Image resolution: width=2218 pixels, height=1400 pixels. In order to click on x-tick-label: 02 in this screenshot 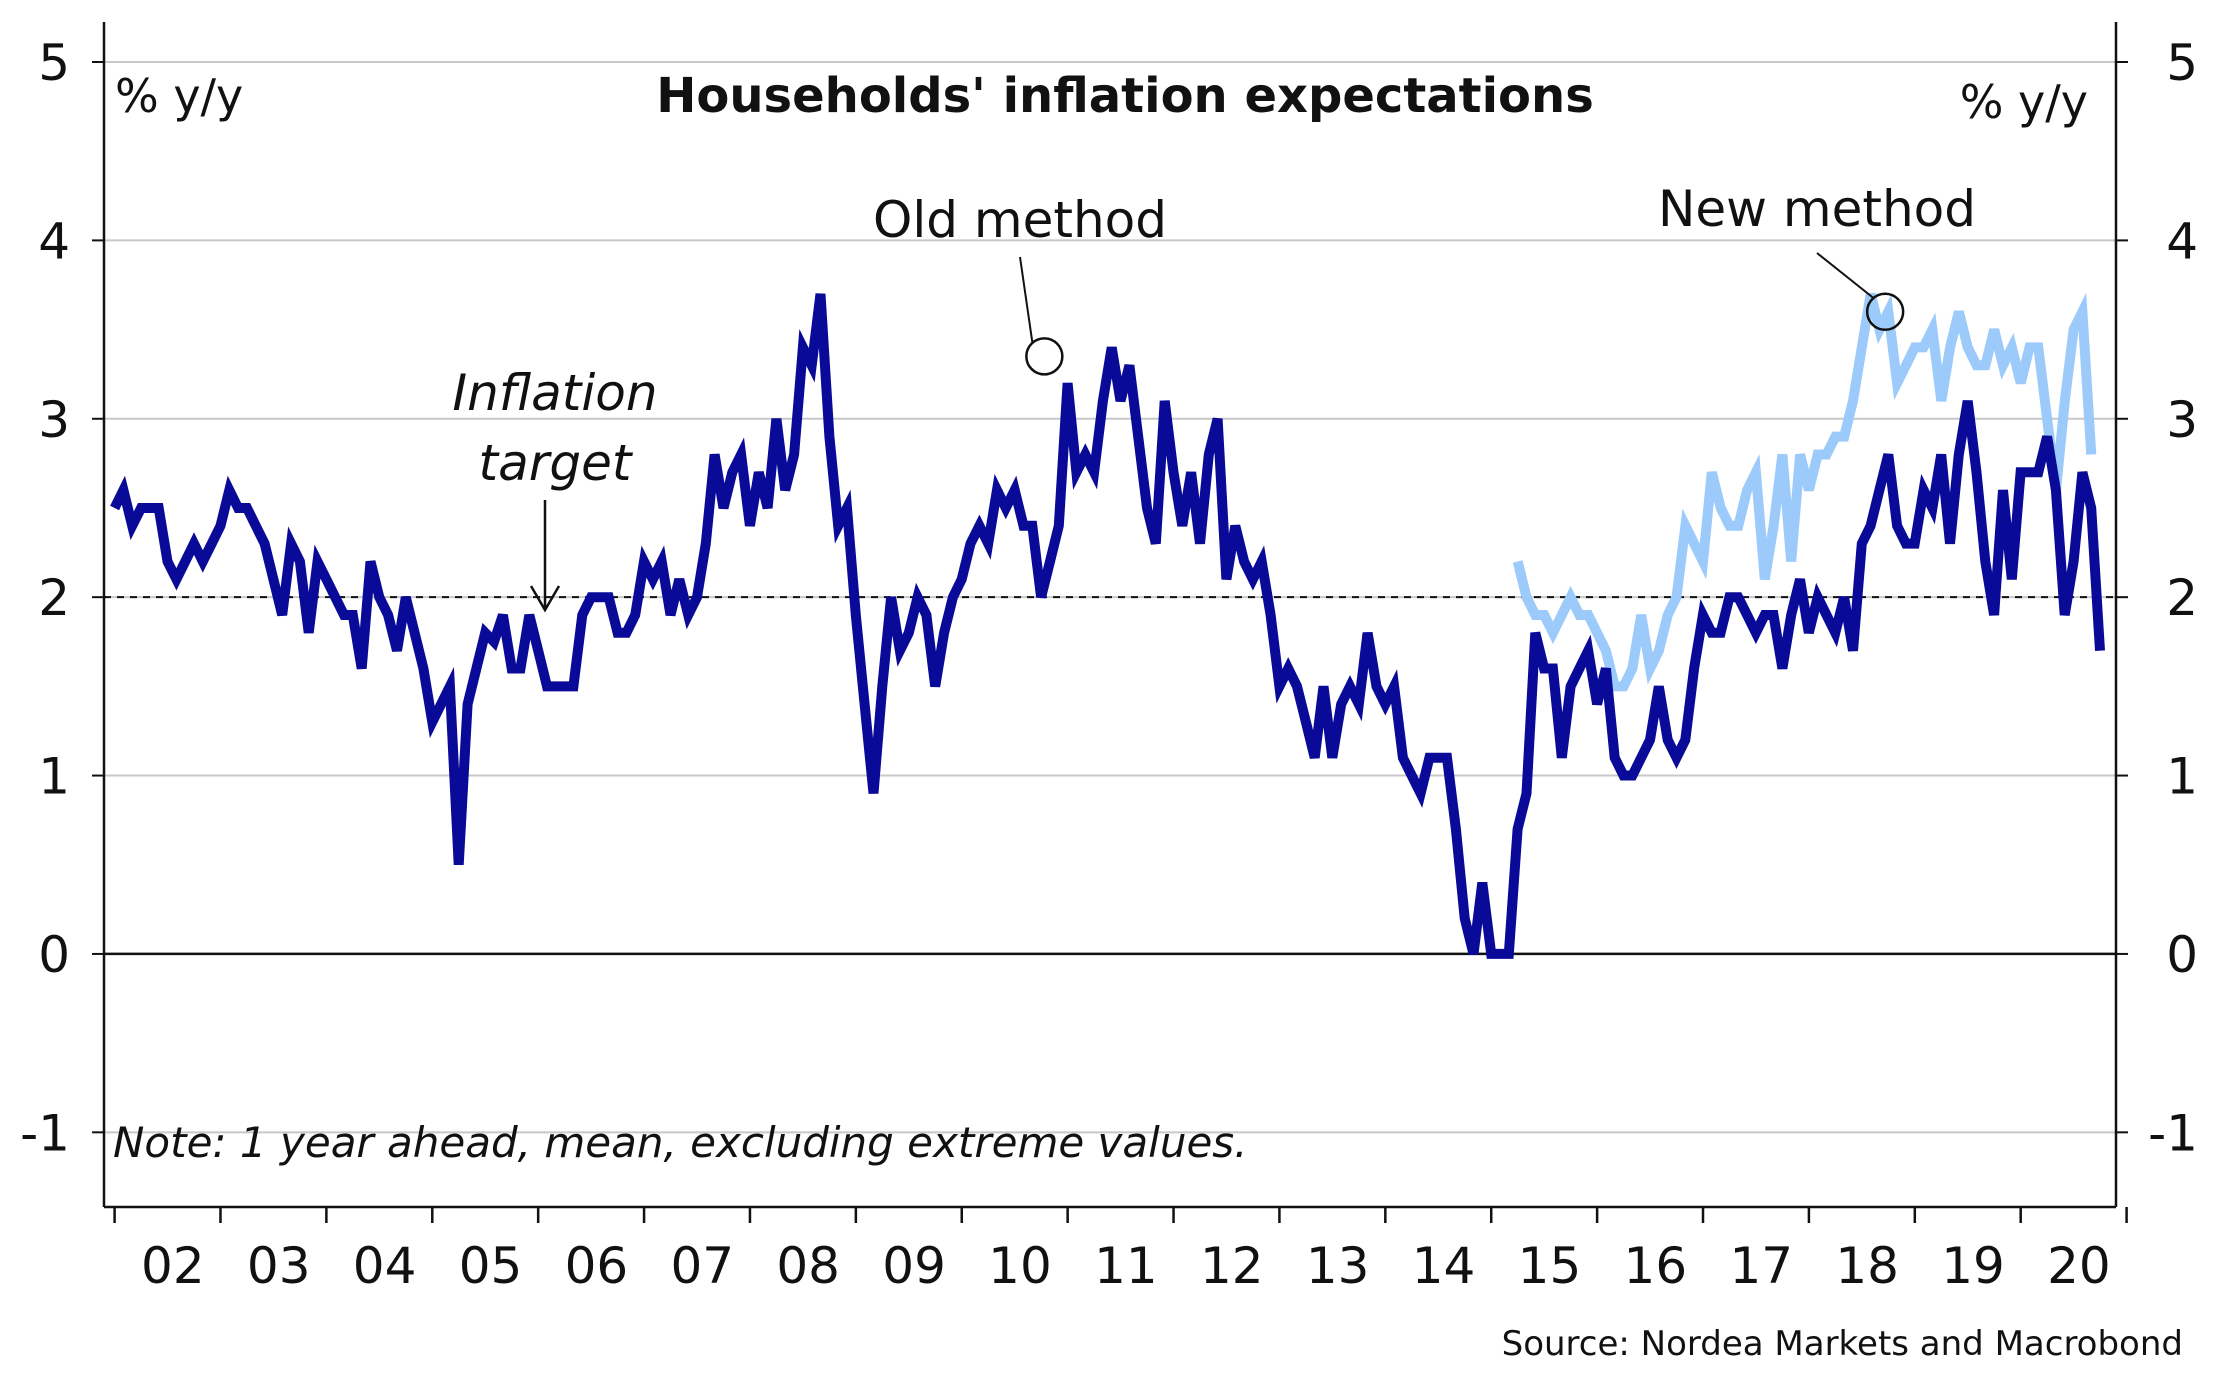, I will do `click(173, 1266)`.